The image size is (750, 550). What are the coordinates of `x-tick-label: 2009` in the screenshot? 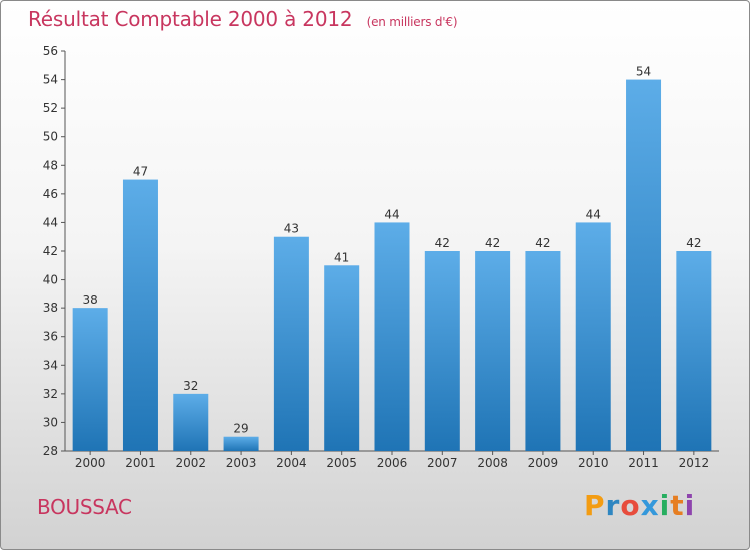 It's located at (543, 463).